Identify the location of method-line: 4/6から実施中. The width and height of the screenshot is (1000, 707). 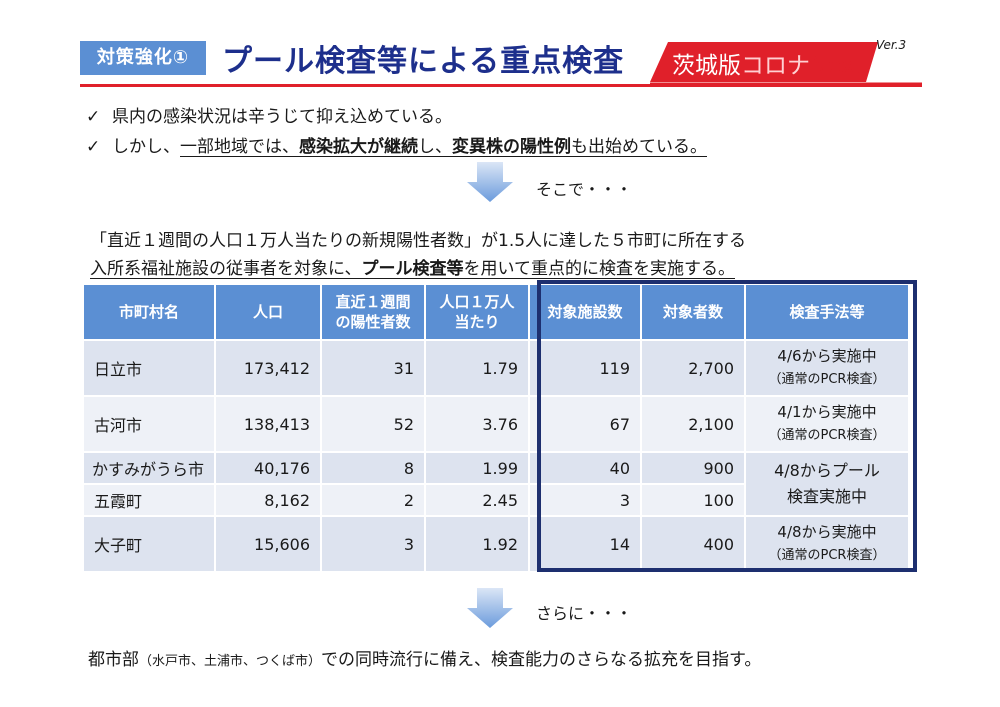
(827, 356).